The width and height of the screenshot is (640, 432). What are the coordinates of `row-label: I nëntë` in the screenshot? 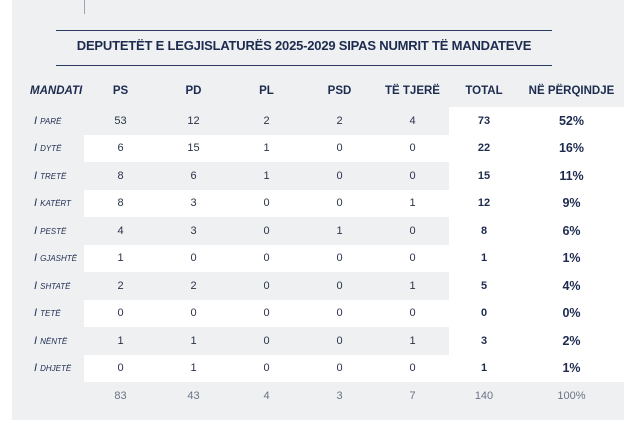 It's located at (48, 341).